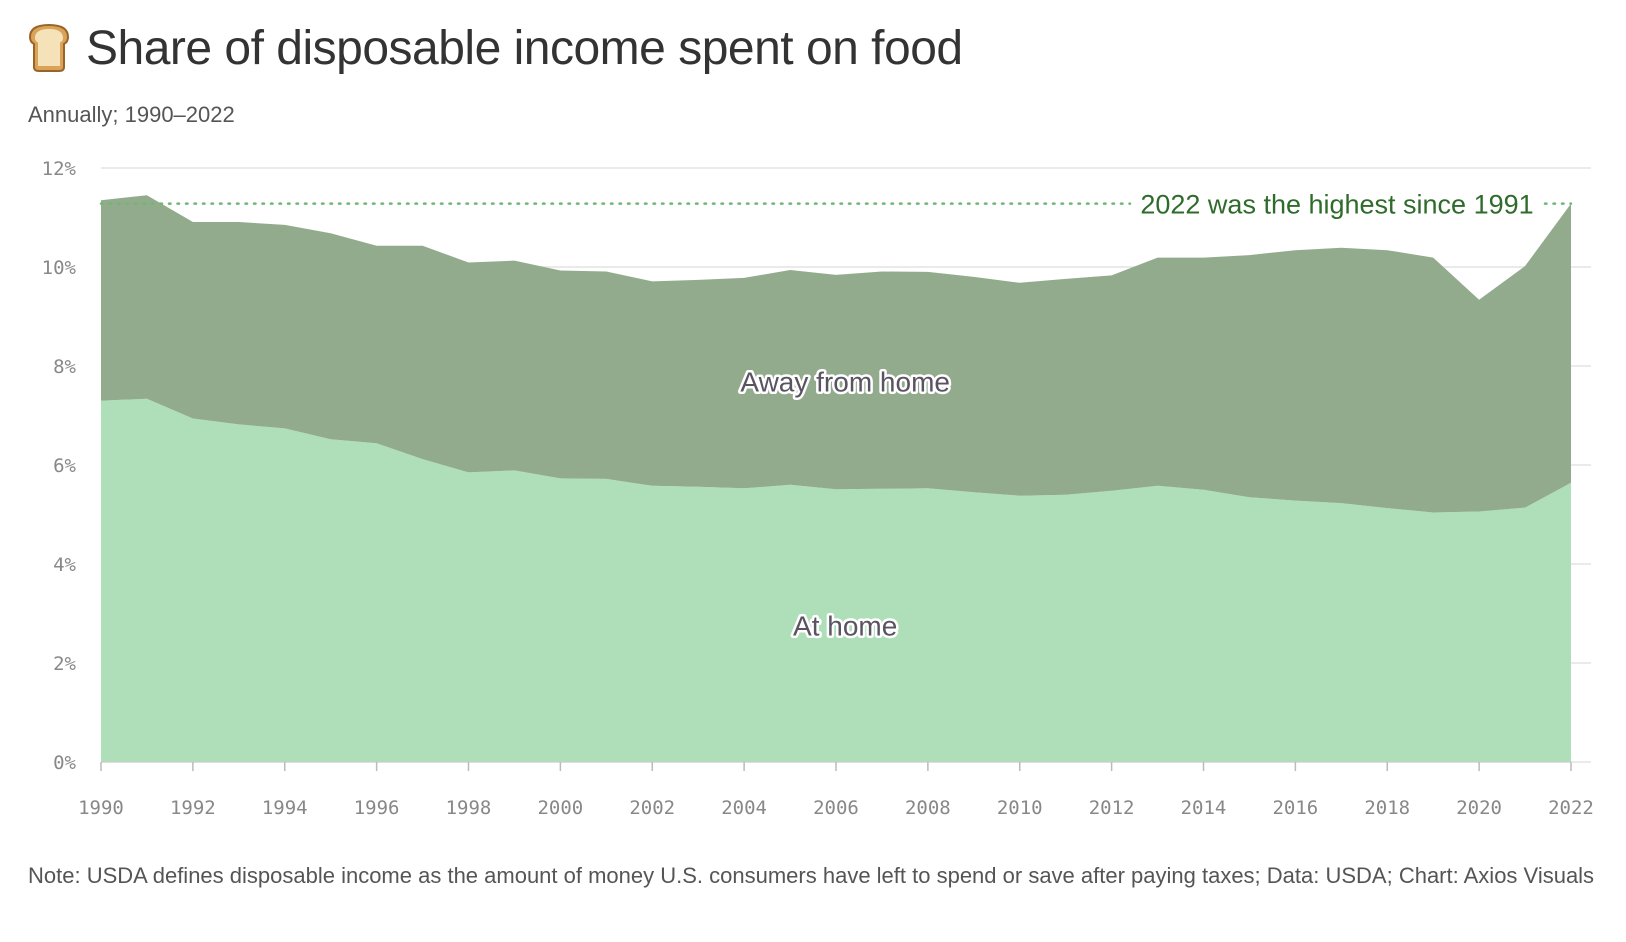 This screenshot has width=1626, height=942. Describe the element at coordinates (59, 268) in the screenshot. I see `y-tick-label: 10%` at that location.